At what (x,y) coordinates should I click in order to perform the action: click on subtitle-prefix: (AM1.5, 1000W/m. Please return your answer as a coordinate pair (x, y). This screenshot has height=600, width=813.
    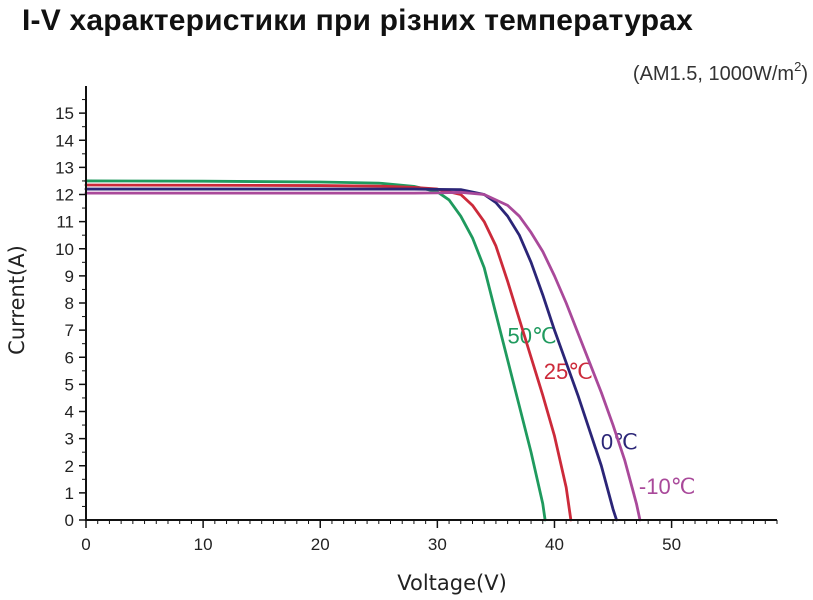
    Looking at the image, I should click on (713, 74).